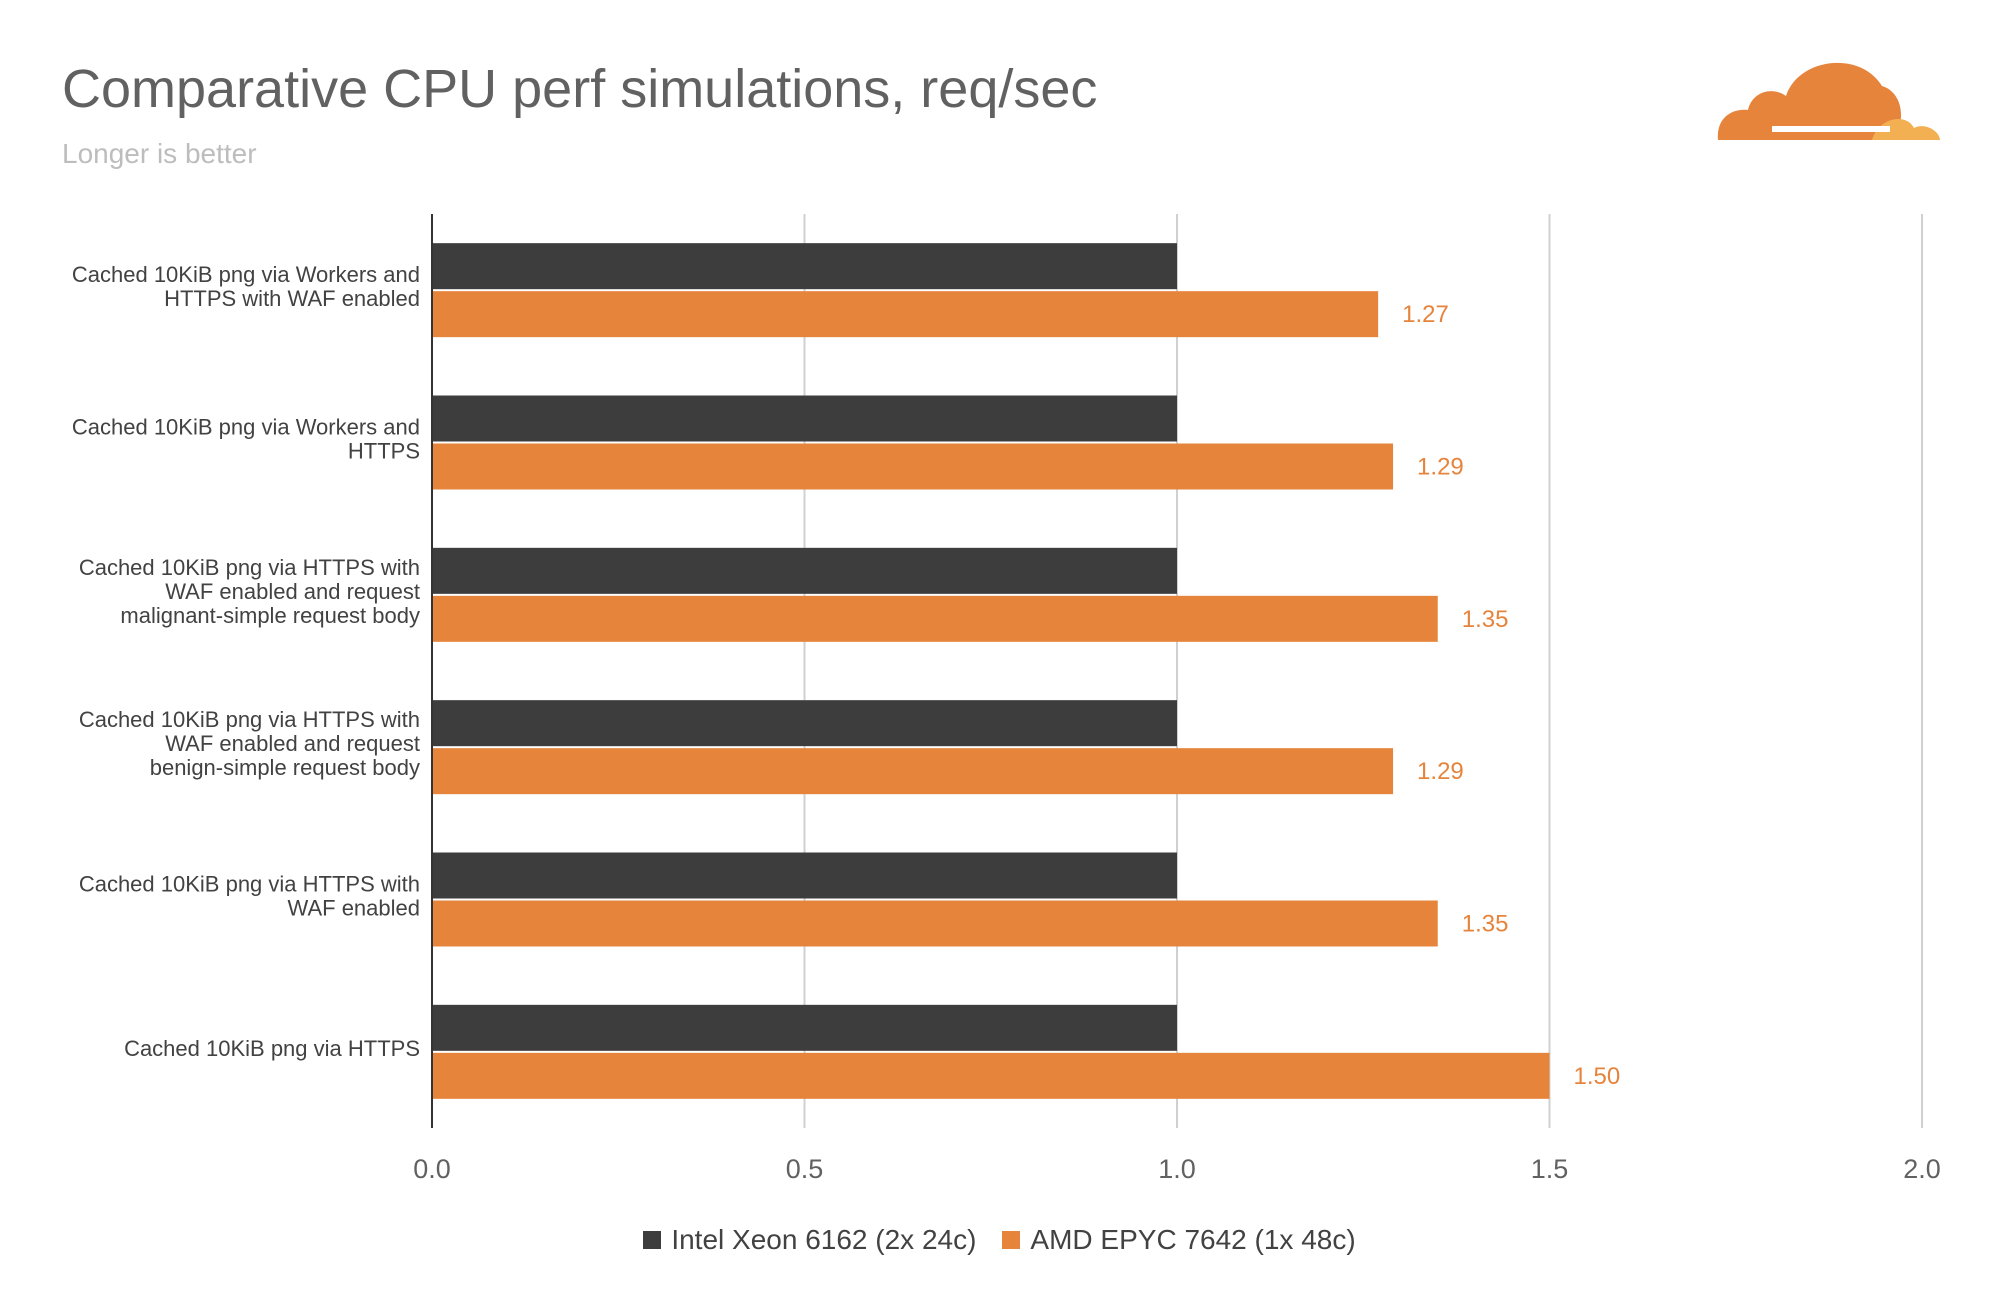 The image size is (1999, 1310). I want to click on data-label: 1.27, so click(1425, 314).